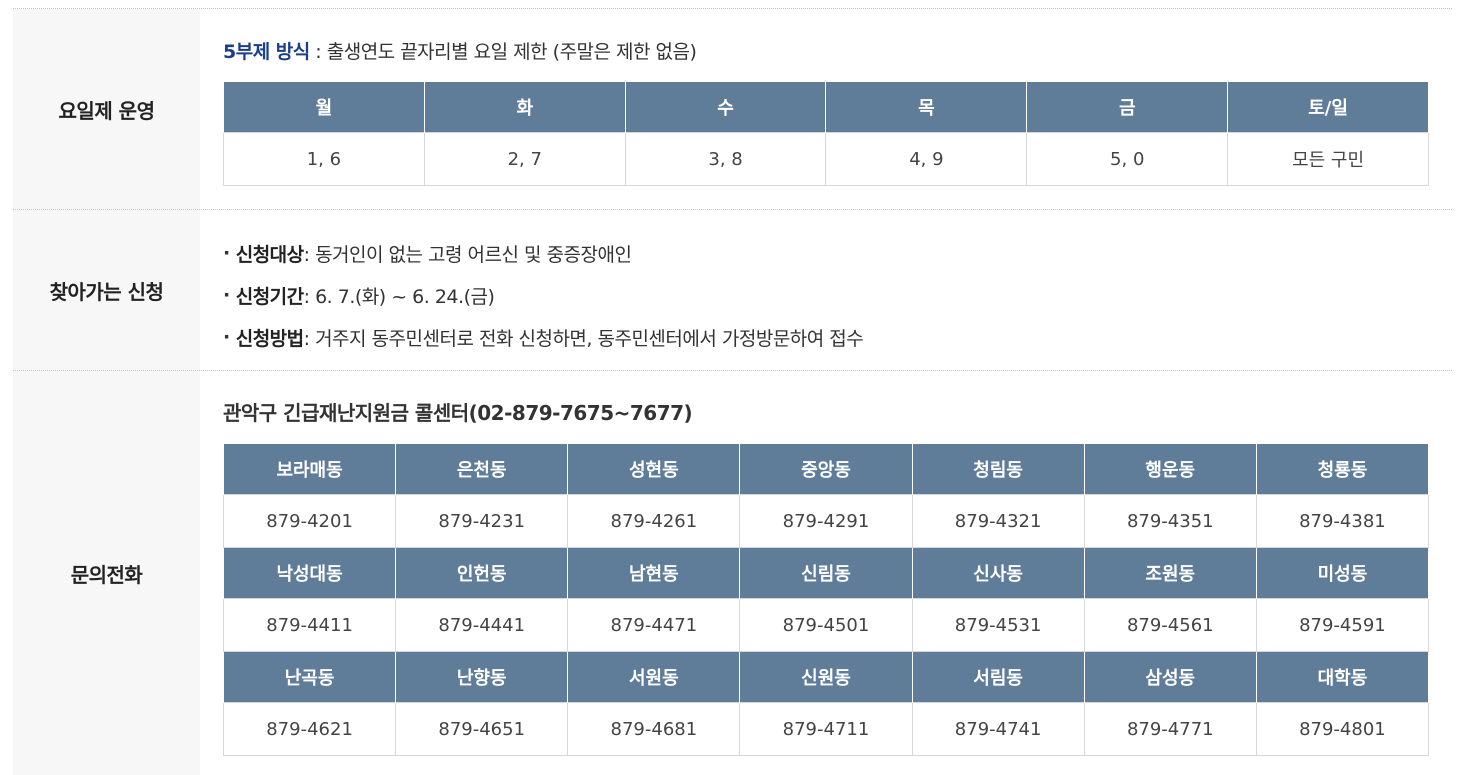 The image size is (1463, 775). What do you see at coordinates (1342, 625) in the screenshot?
I see `phone-number: 879-4591` at bounding box center [1342, 625].